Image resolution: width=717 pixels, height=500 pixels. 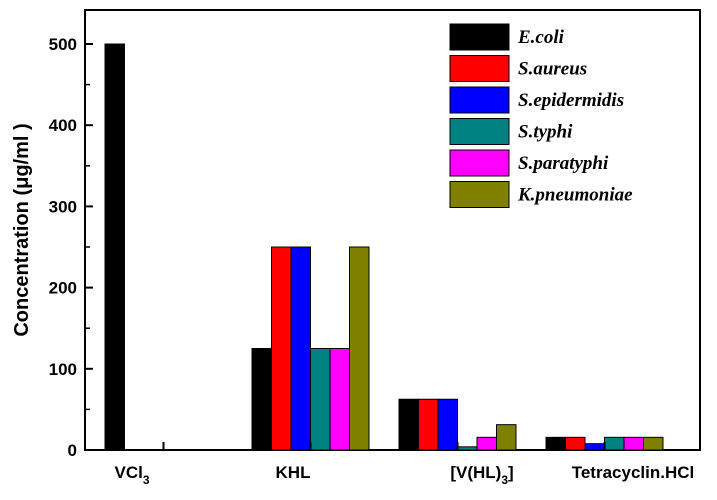 I want to click on legend-label: E.coli, so click(x=541, y=37).